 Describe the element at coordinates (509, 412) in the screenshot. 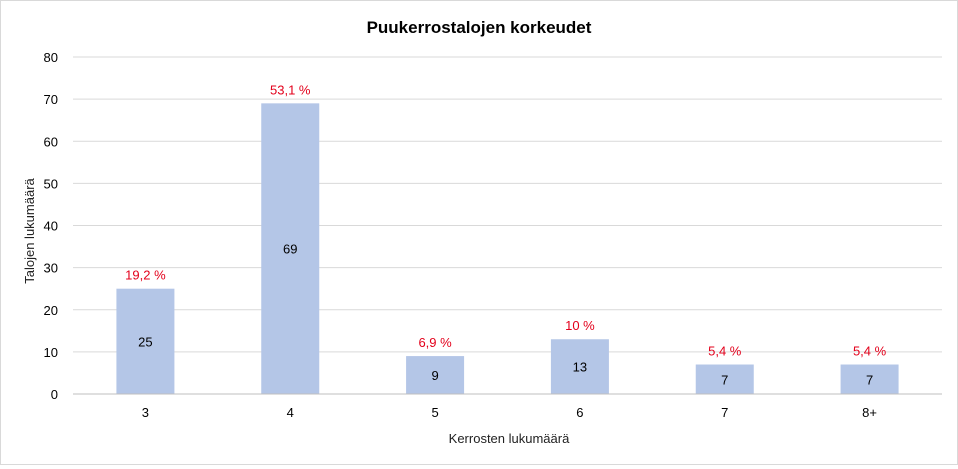

I see `x-axis-ticks: 3 4 5 6 7 8+` at that location.